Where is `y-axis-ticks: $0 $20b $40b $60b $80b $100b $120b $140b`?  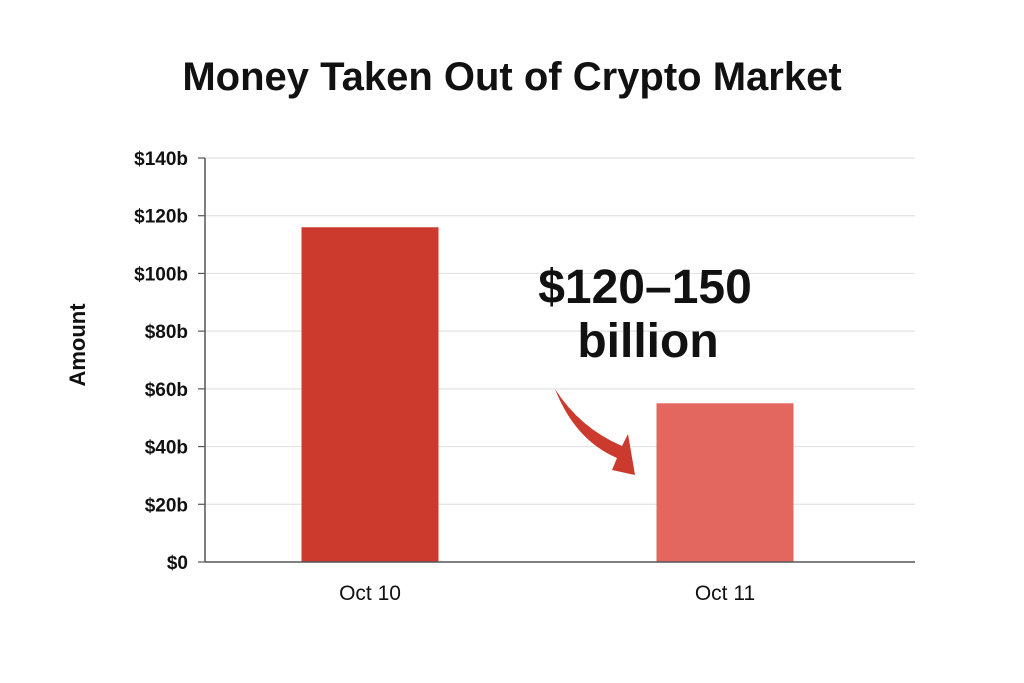 y-axis-ticks: $0 $20b $40b $60b $80b $100b $120b $140b is located at coordinates (169, 361).